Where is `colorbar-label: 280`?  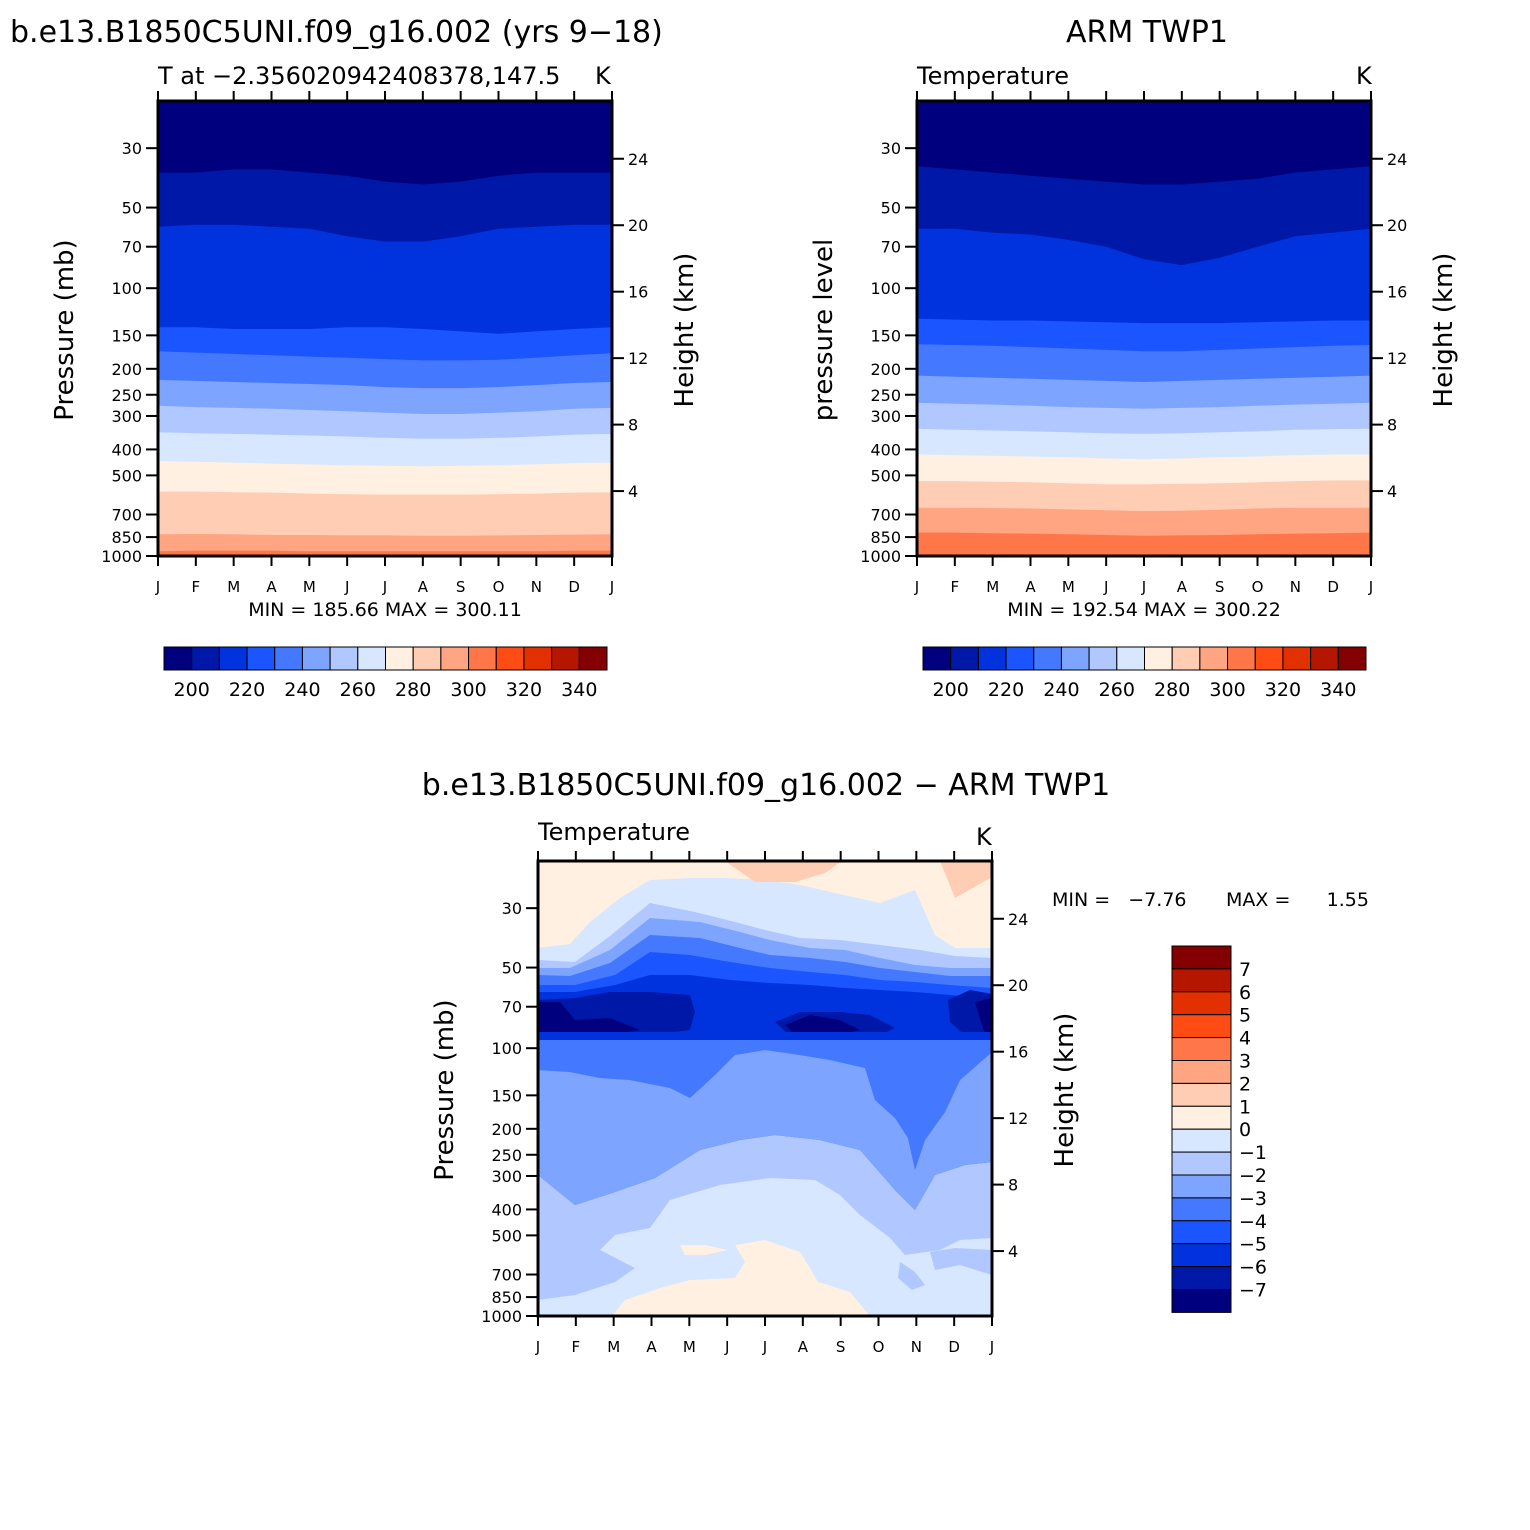
colorbar-label: 280 is located at coordinates (1172, 690).